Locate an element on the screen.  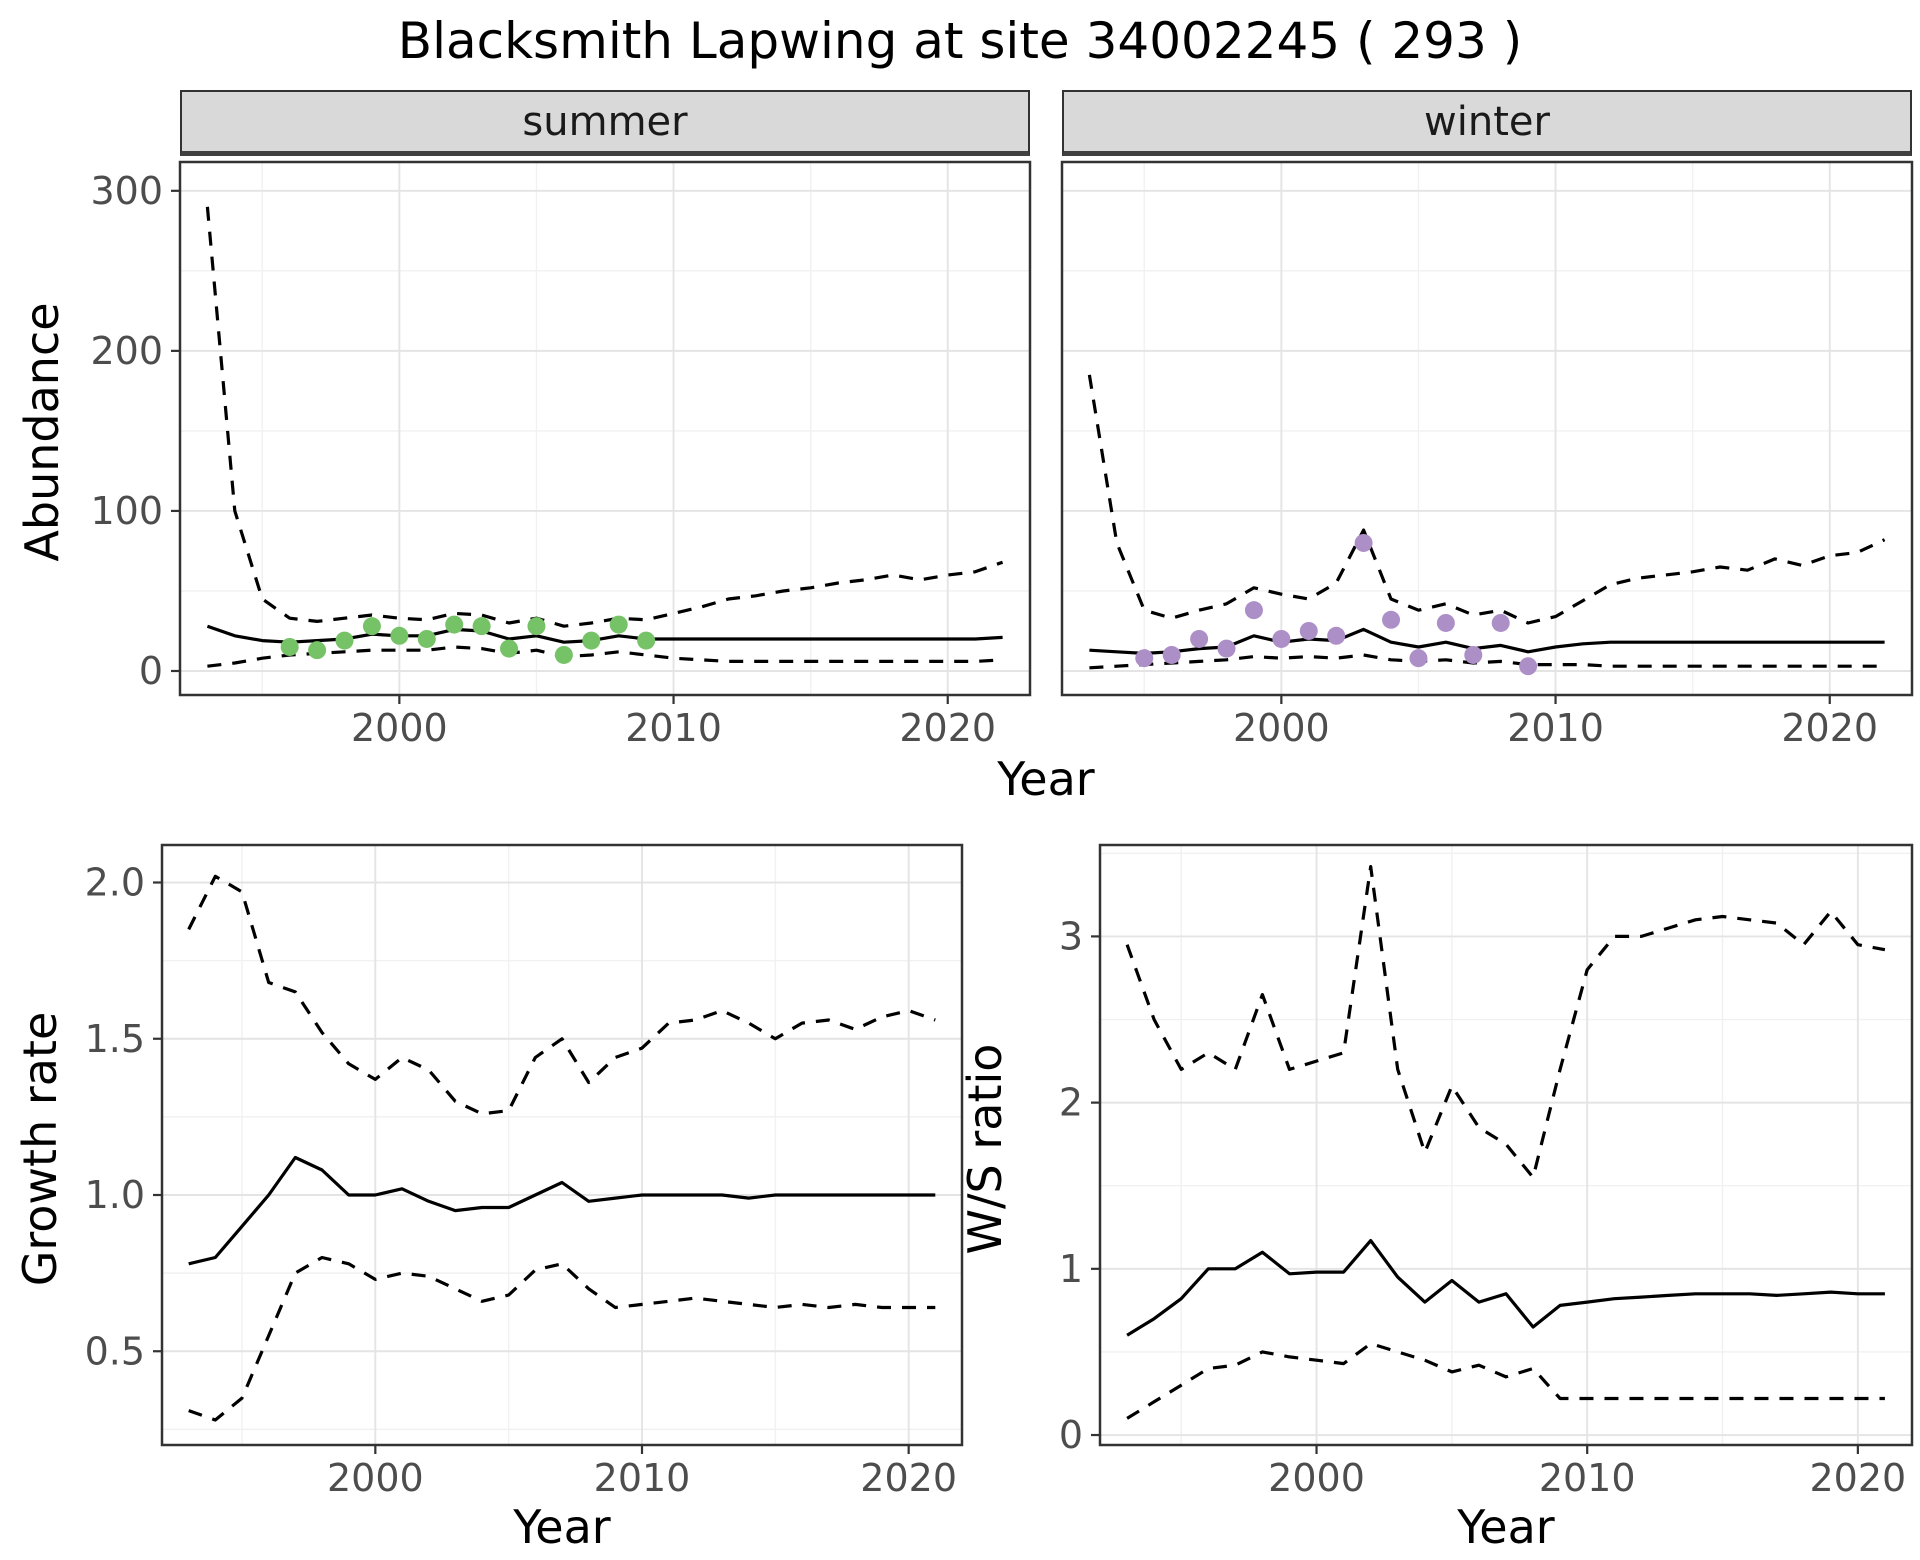
ws-year-axis-title: Year is located at coordinates (1506, 1527).